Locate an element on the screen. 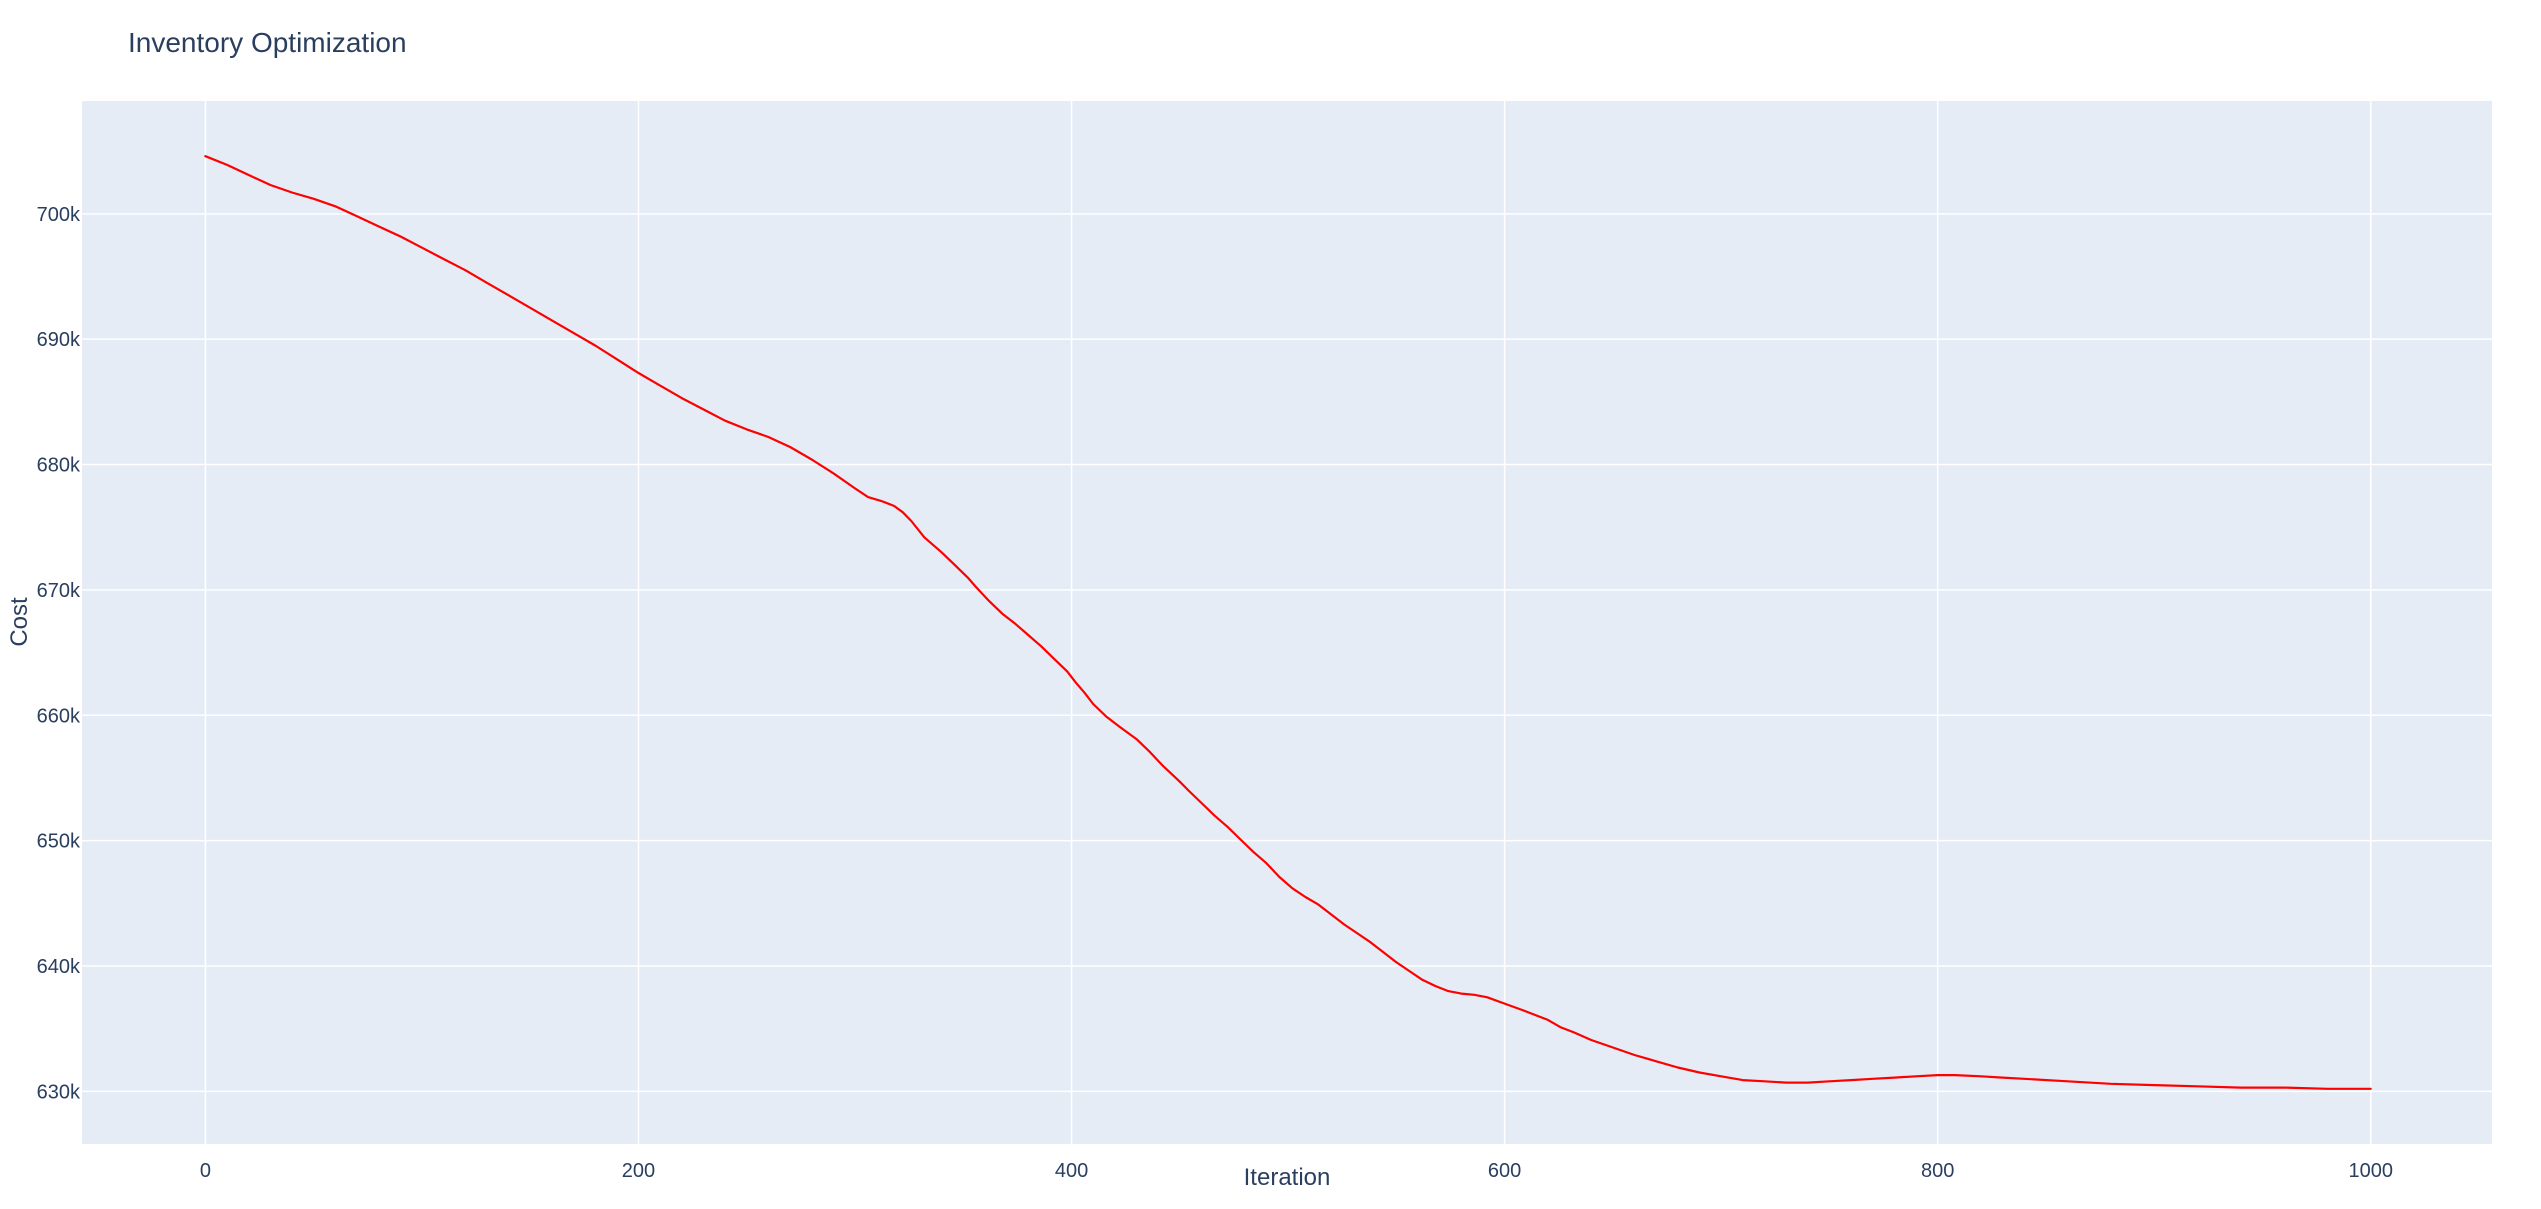  y-axis-title: Cost is located at coordinates (19, 622).